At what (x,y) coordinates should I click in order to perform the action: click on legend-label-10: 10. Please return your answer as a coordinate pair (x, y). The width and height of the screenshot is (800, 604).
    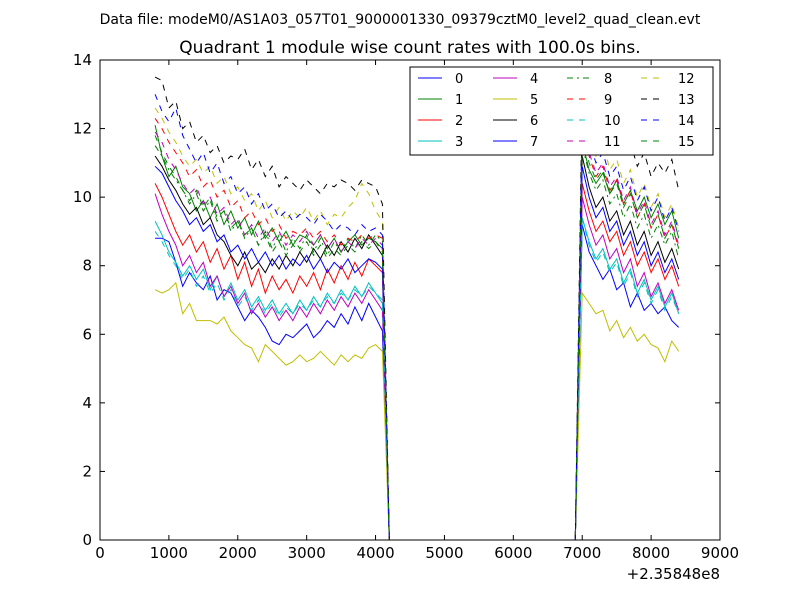
    Looking at the image, I should click on (612, 121).